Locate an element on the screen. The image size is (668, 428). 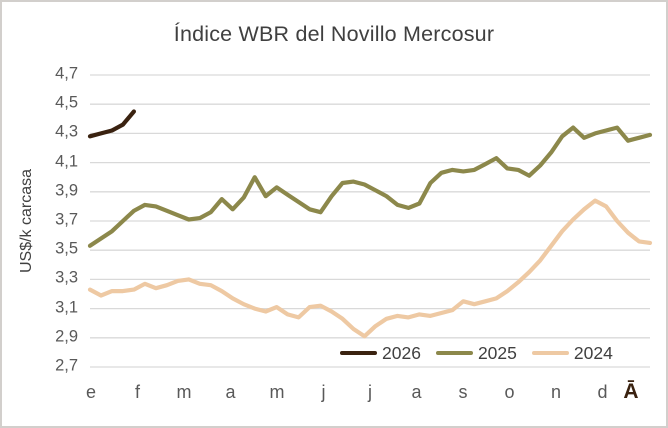
x-tick-label: n is located at coordinates (556, 392).